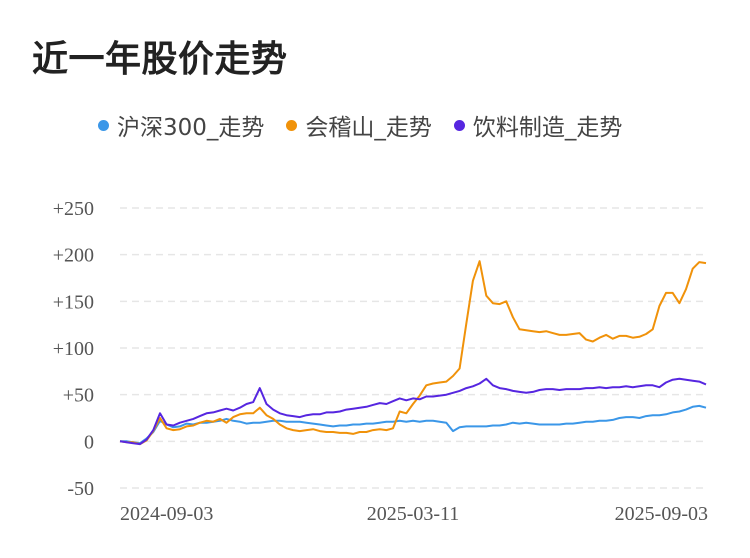  I want to click on y-tick-label: +250, so click(73, 209).